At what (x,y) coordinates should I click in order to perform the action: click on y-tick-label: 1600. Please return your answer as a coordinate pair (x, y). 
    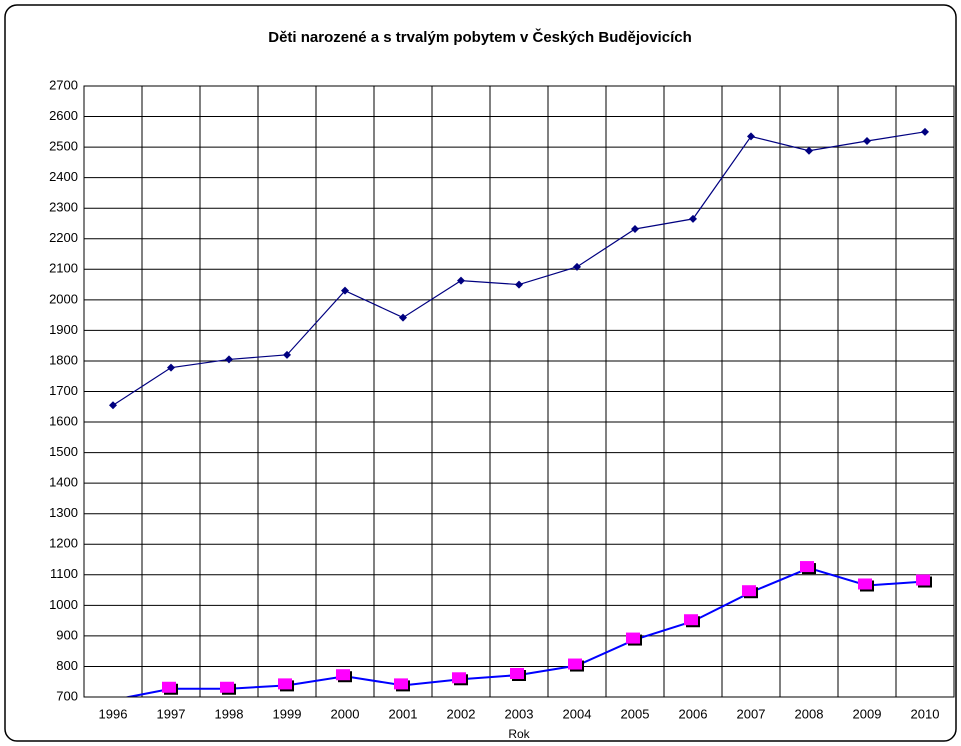
    Looking at the image, I should click on (63, 420).